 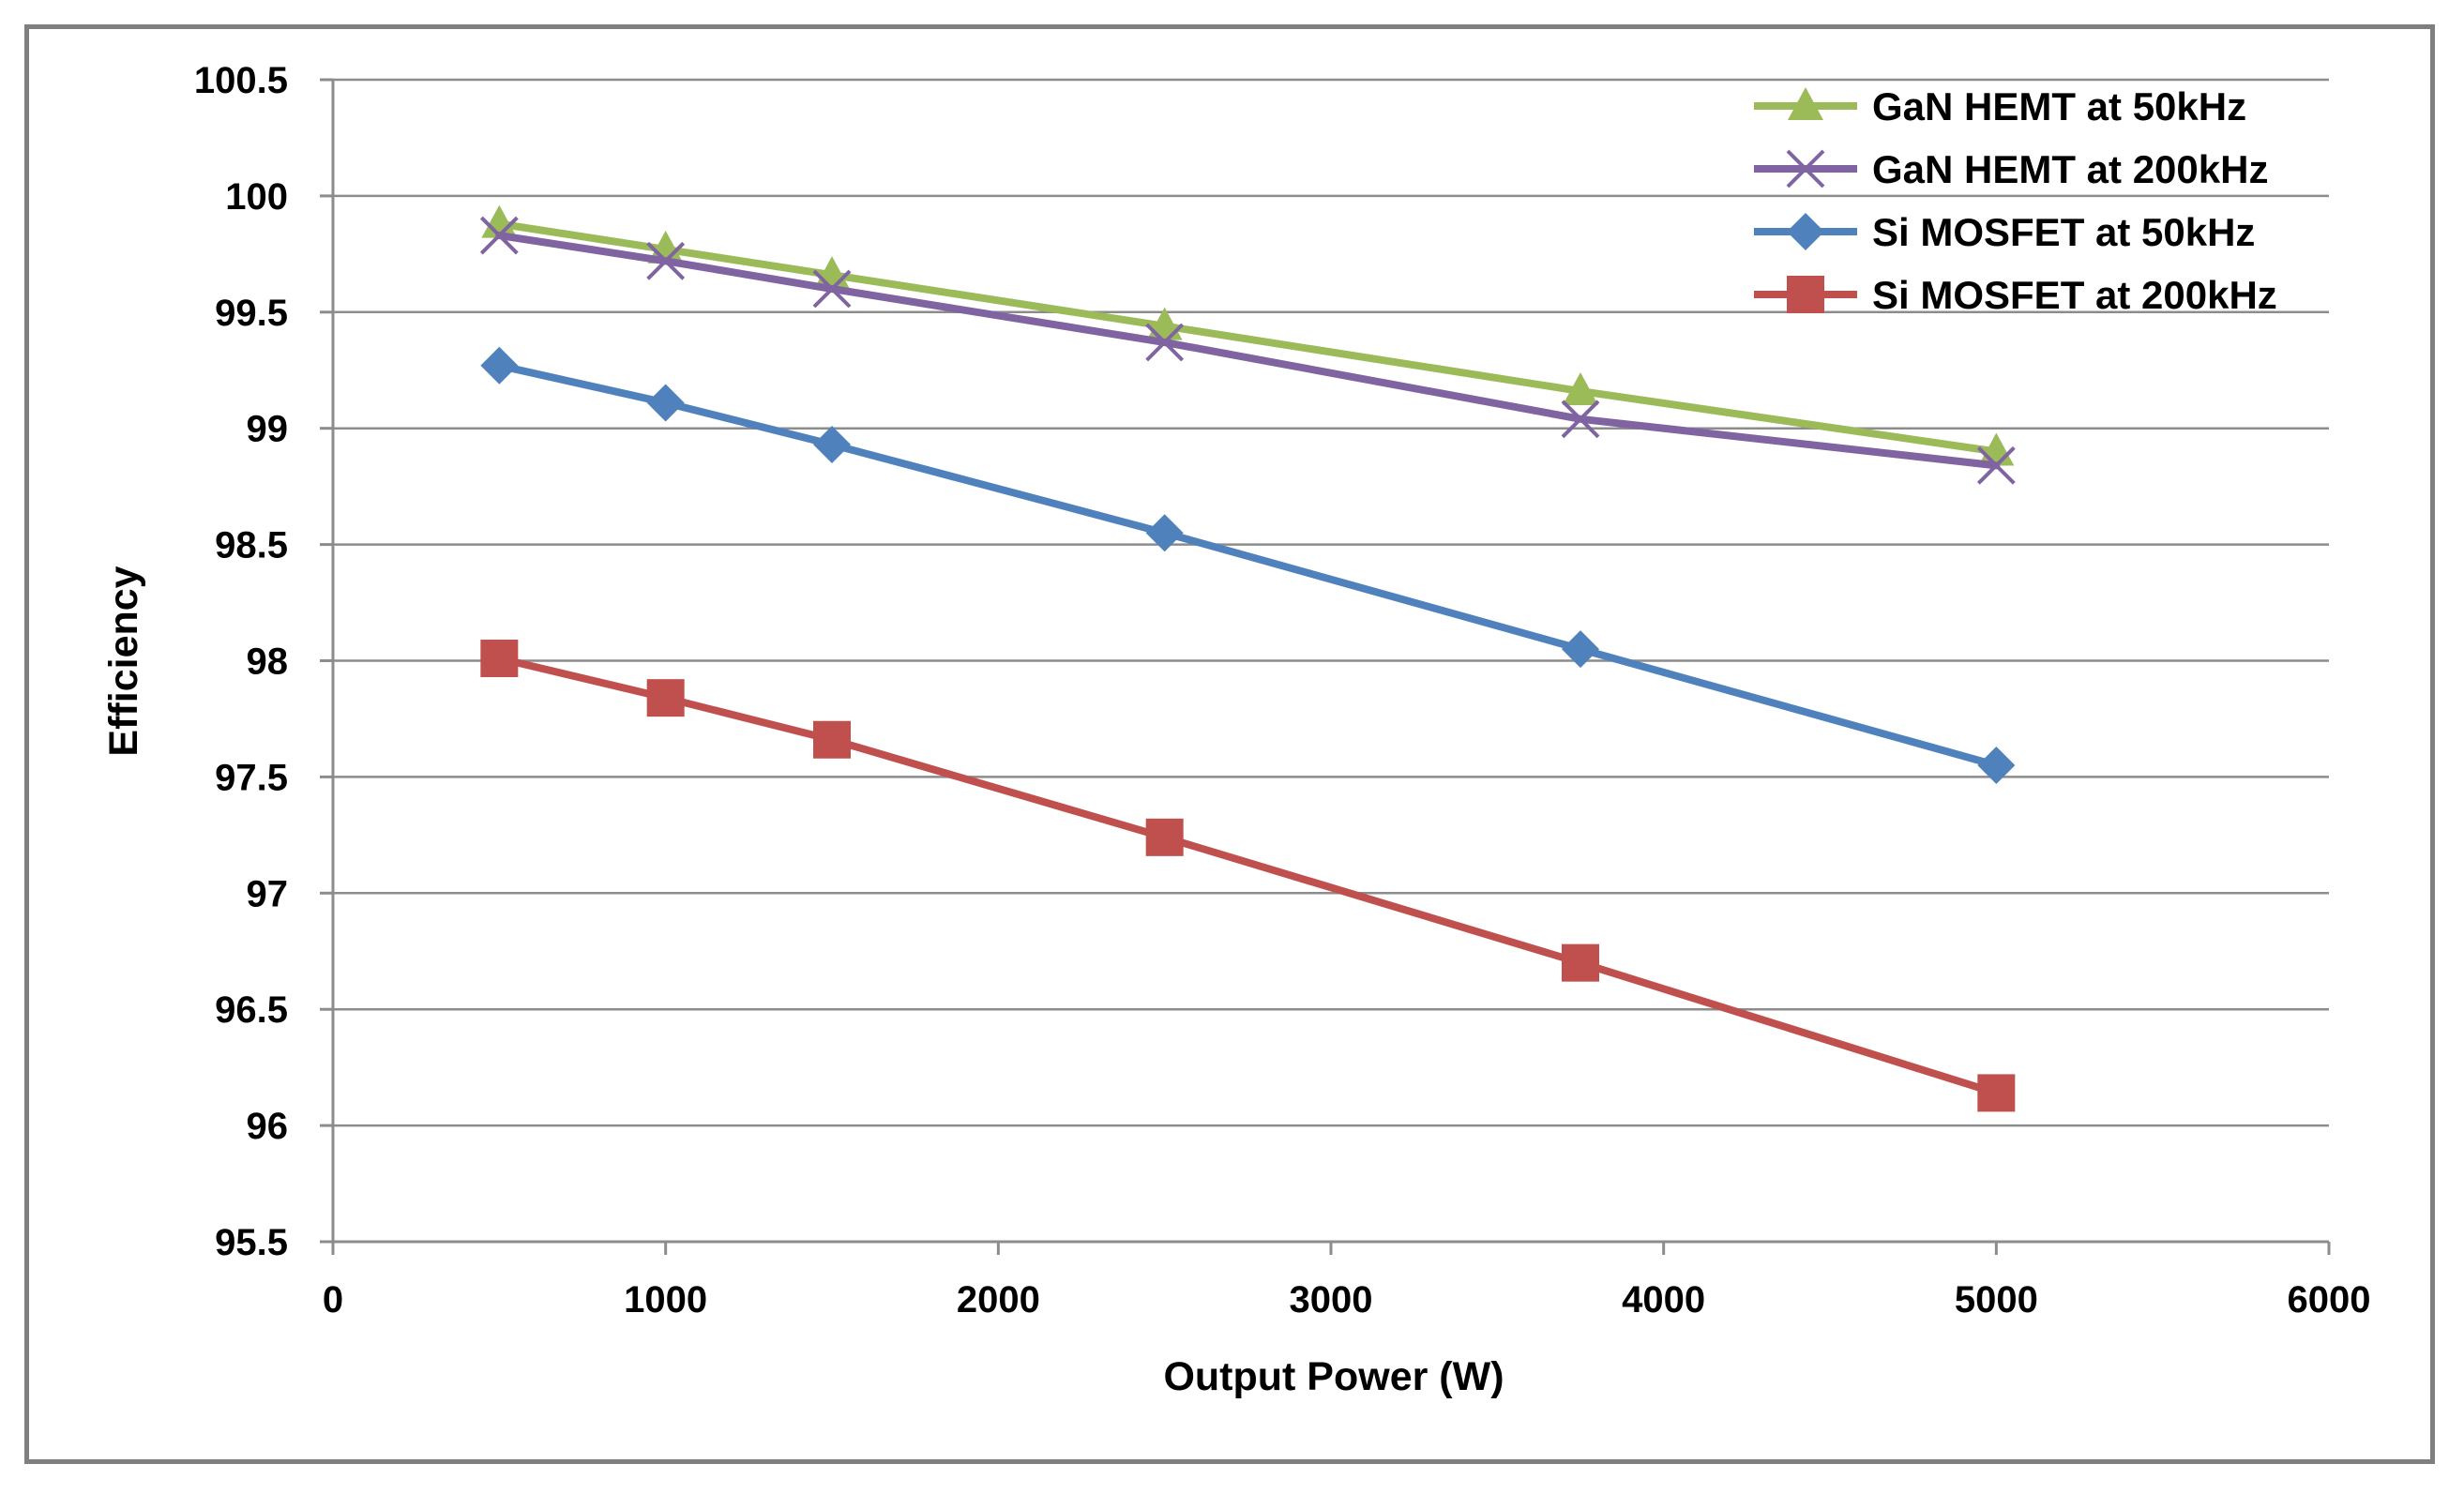 What do you see at coordinates (2329, 1299) in the screenshot?
I see `x-tick-label: 6000` at bounding box center [2329, 1299].